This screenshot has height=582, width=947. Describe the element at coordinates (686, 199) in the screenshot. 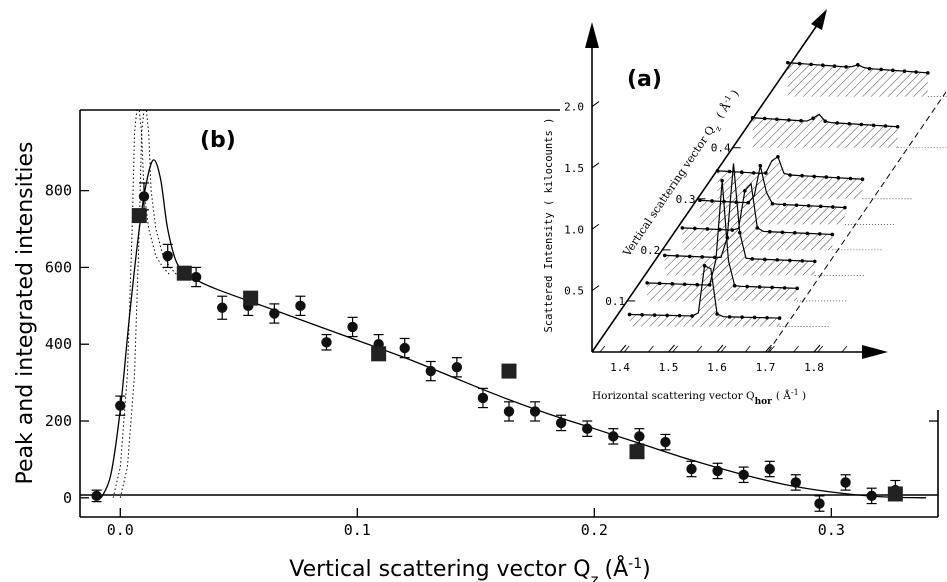

I see `a-ztick-label: 0.3` at that location.